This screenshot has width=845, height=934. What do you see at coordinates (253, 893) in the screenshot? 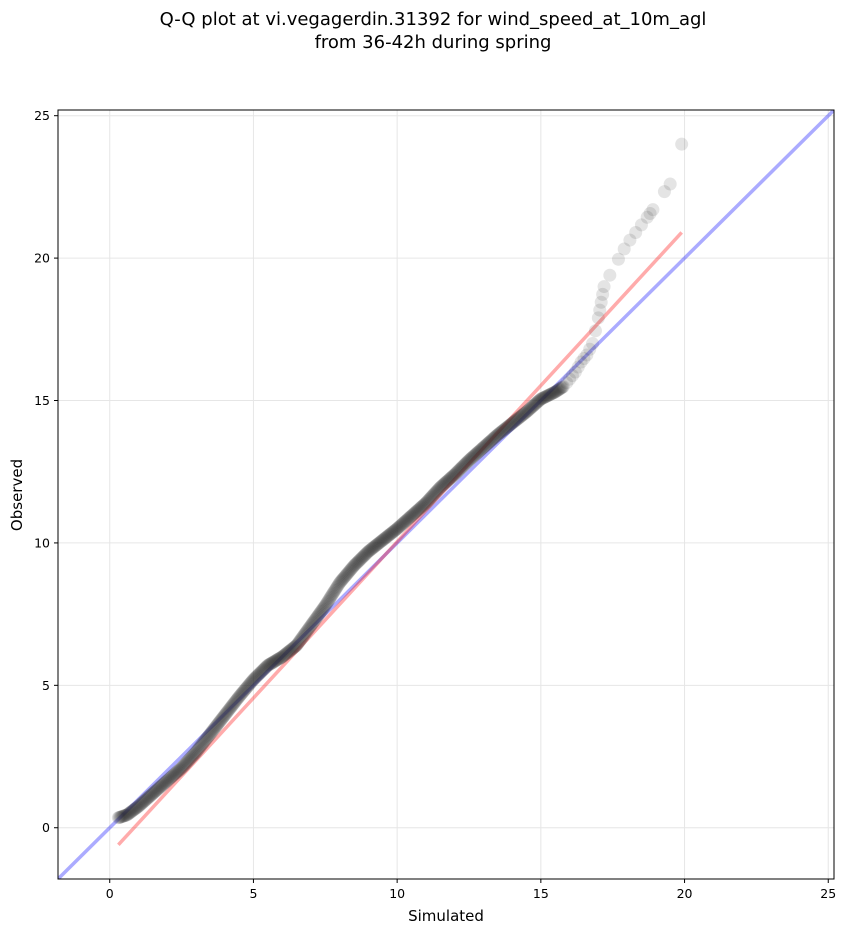
I see `x-tick-label: 5` at bounding box center [253, 893].